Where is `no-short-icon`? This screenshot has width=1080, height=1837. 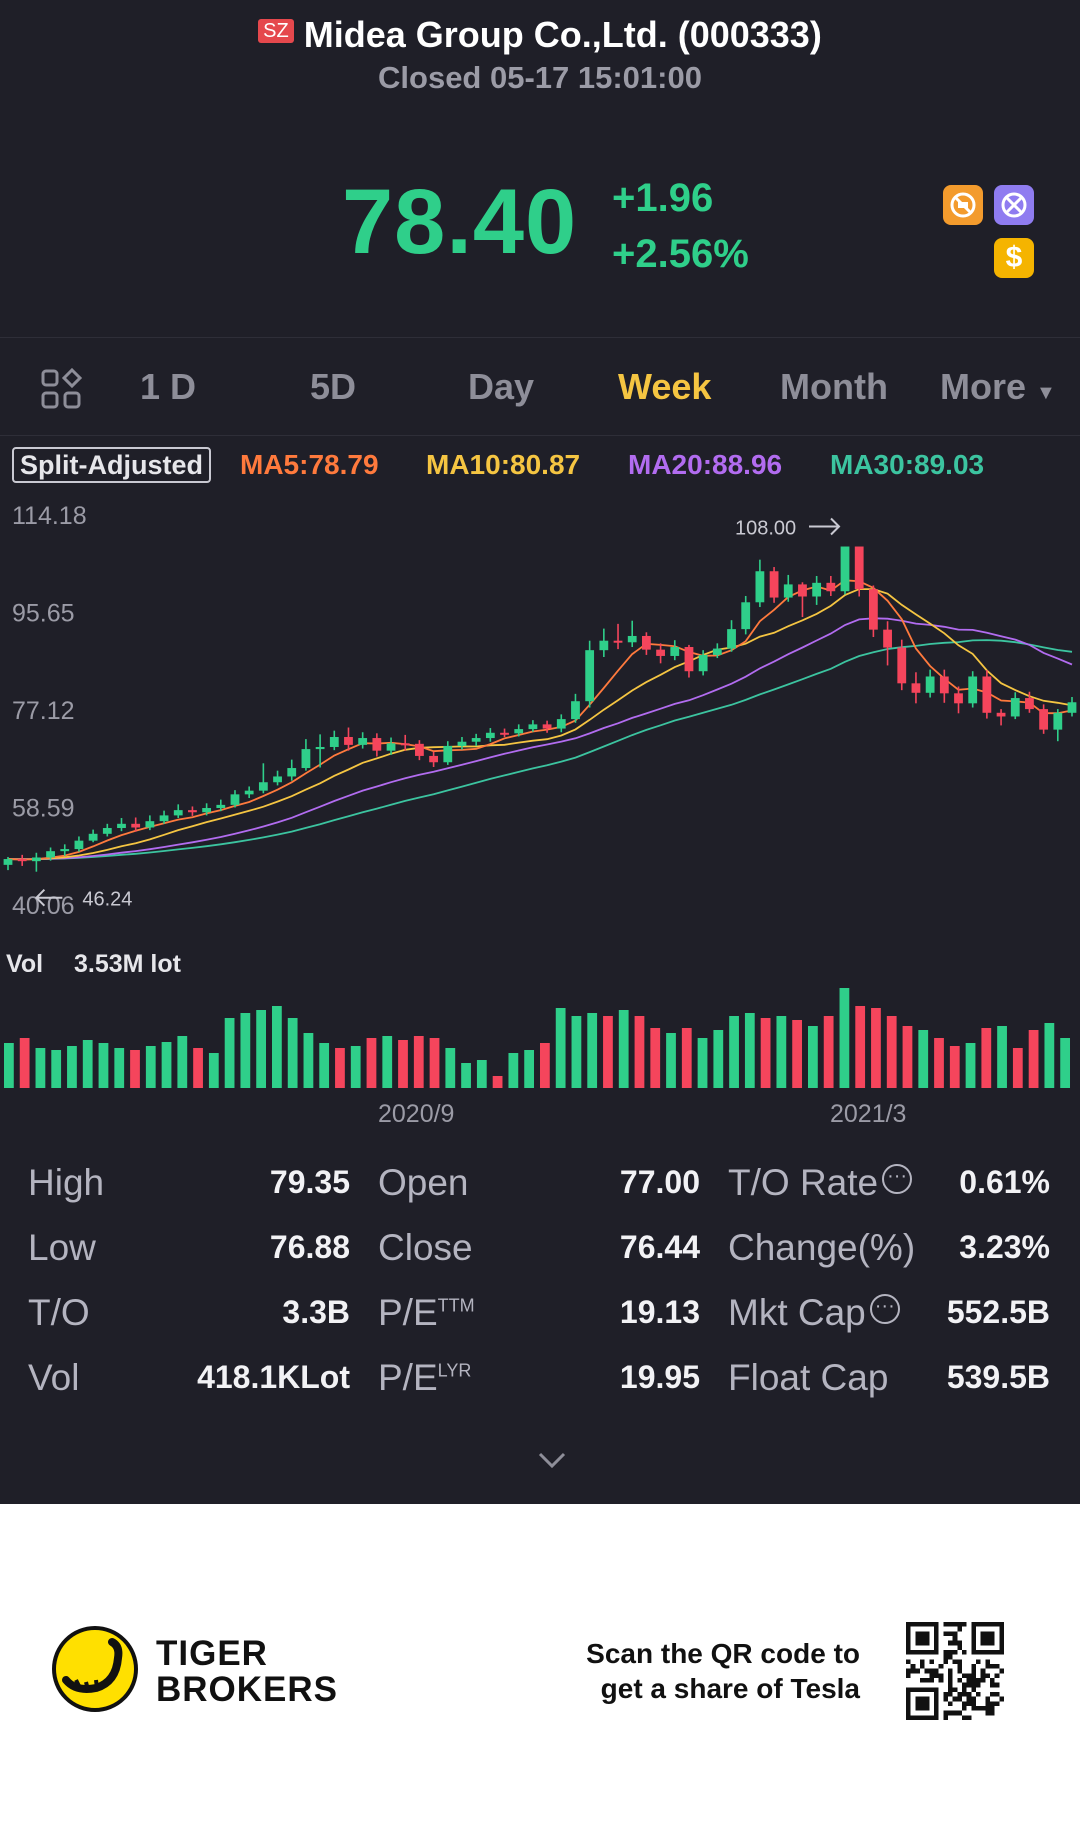
no-short-icon is located at coordinates (1014, 205).